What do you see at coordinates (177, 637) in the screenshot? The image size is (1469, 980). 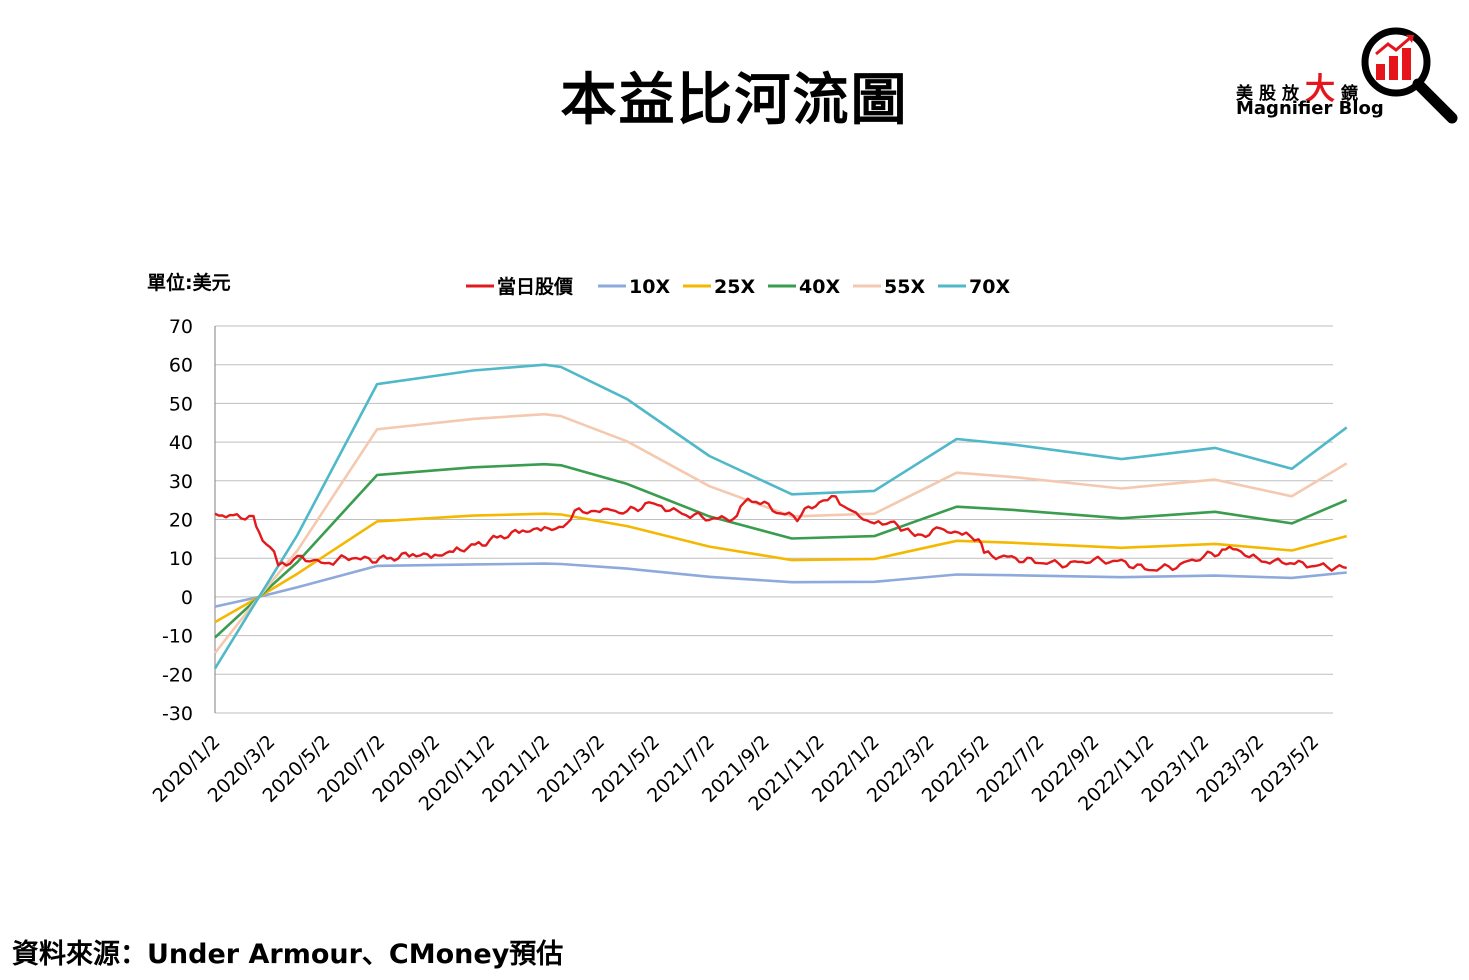 I see `y-tick-label: -10` at bounding box center [177, 637].